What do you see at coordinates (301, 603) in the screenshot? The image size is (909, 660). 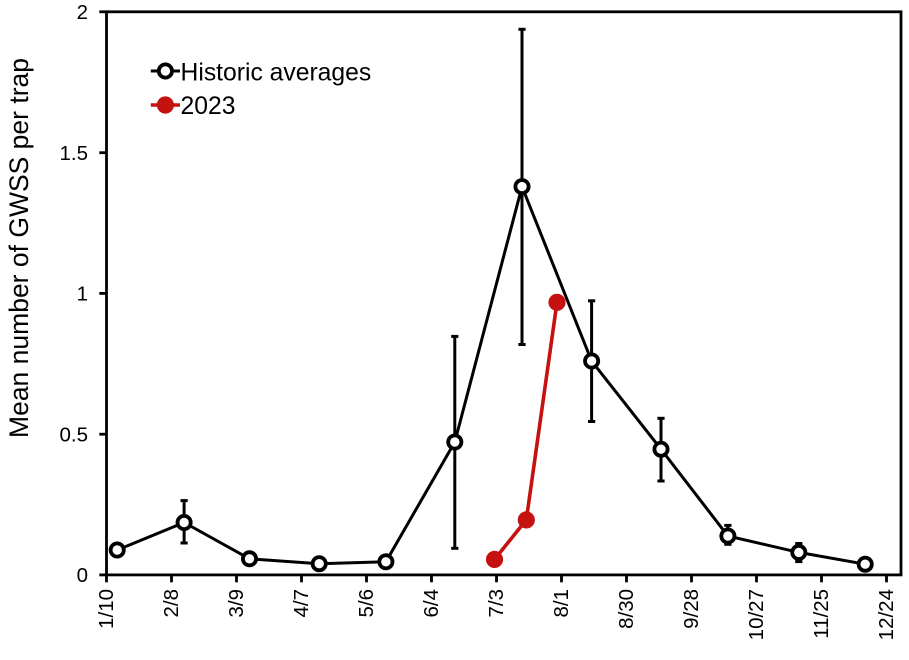 I see `svg-text: 4/7` at bounding box center [301, 603].